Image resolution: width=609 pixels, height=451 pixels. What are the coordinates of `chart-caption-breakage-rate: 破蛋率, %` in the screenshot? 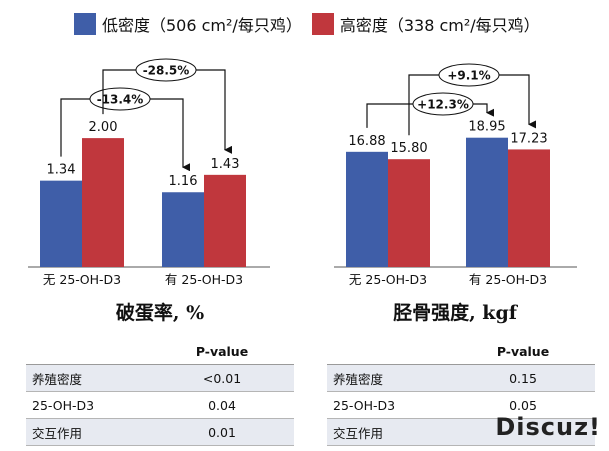 It's located at (160, 313).